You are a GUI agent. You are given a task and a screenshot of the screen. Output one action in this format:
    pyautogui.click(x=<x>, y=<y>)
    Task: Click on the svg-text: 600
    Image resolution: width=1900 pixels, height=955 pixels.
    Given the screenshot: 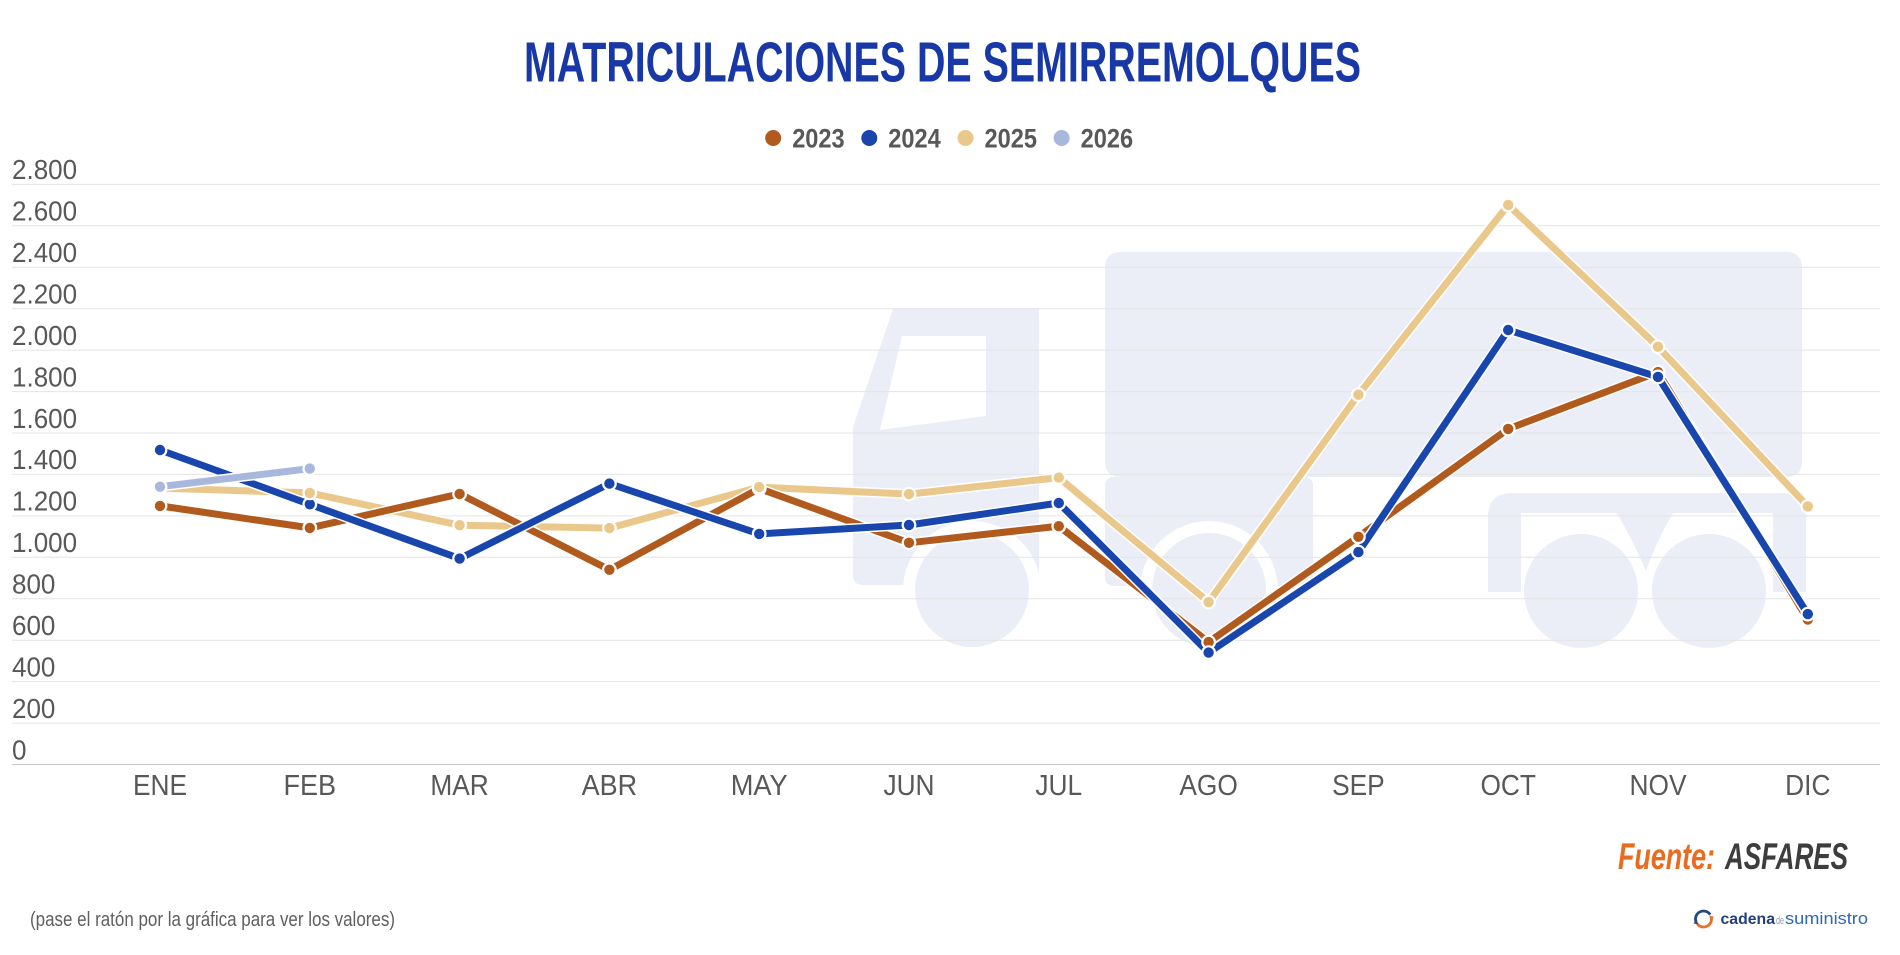 What is the action you would take?
    pyautogui.click(x=33, y=625)
    